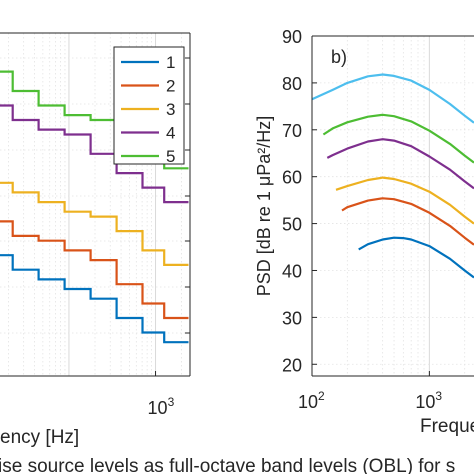  Describe the element at coordinates (321, 396) in the screenshot. I see `x-tick-label-exponent: 2` at that location.